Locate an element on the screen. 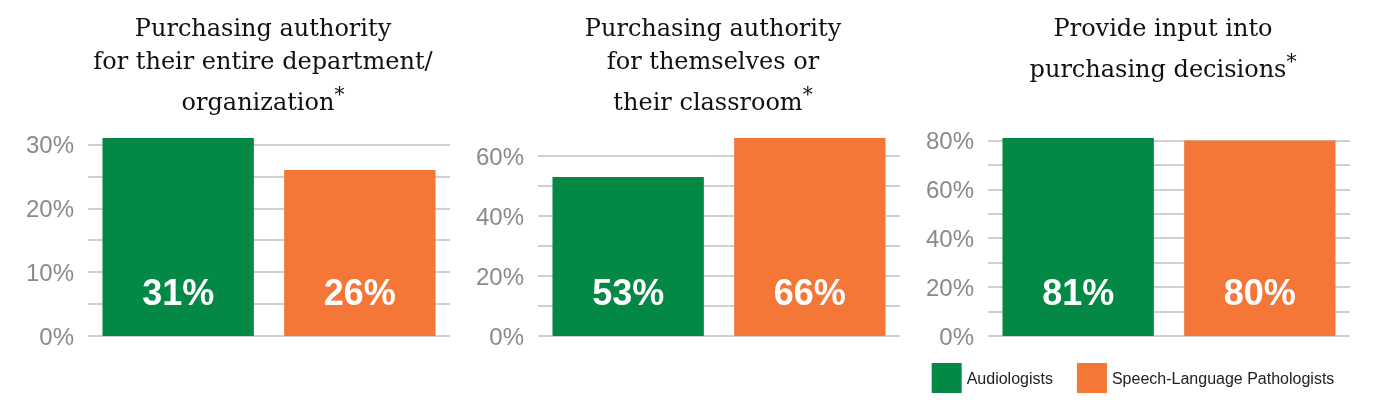 The height and width of the screenshot is (406, 1394). chart-title: Provide input into purchasing decisions$^{*}$ is located at coordinates (1163, 49).